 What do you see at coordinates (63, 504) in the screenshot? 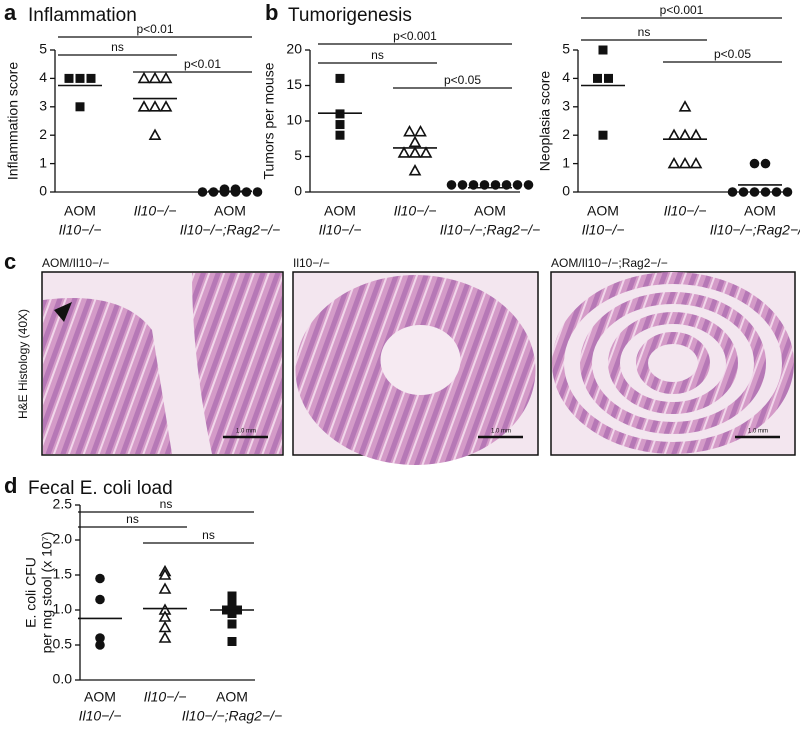
I see `y-tick-label: 2.5` at bounding box center [63, 504].